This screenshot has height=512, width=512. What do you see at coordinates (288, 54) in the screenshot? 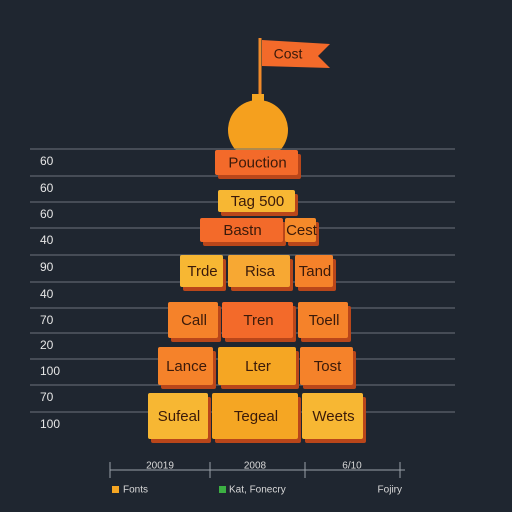
I see `flag-label: Cost` at bounding box center [288, 54].